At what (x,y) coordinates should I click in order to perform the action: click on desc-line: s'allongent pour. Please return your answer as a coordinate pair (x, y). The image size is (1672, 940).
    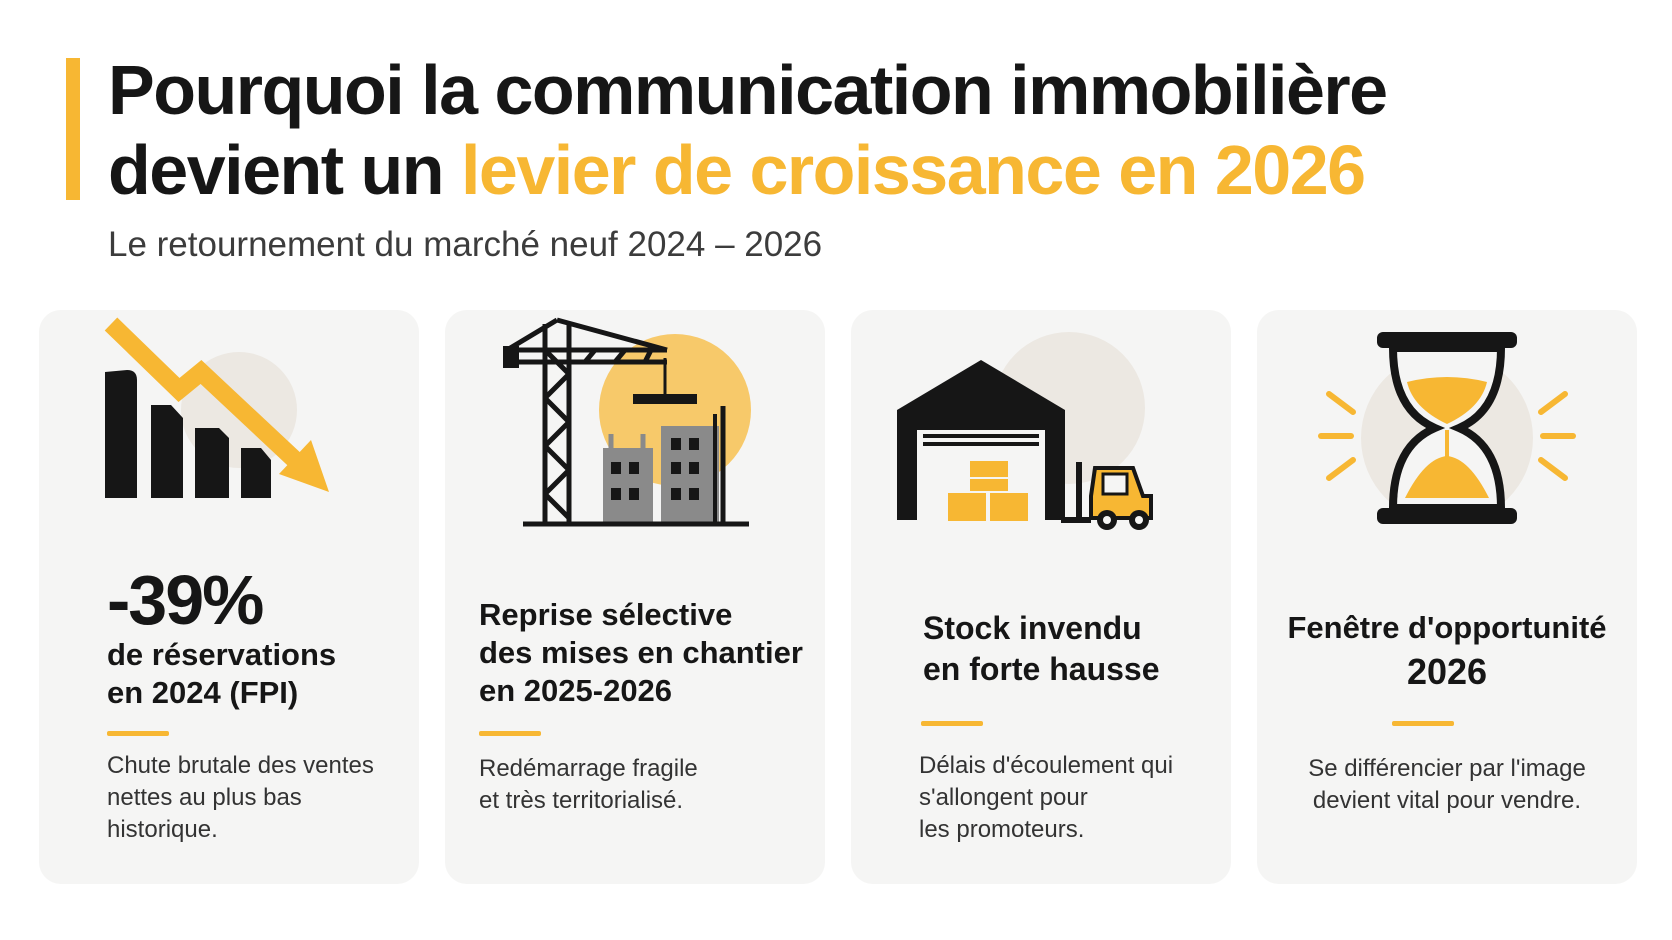
    Looking at the image, I should click on (1003, 797).